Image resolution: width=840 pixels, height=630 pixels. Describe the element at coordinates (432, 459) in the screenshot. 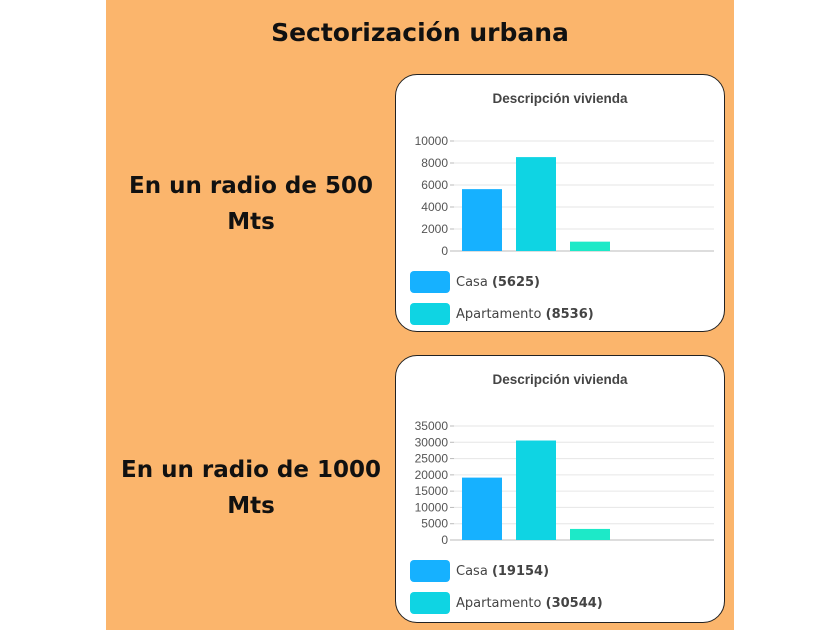

I see `y-tick-label: 25000` at that location.